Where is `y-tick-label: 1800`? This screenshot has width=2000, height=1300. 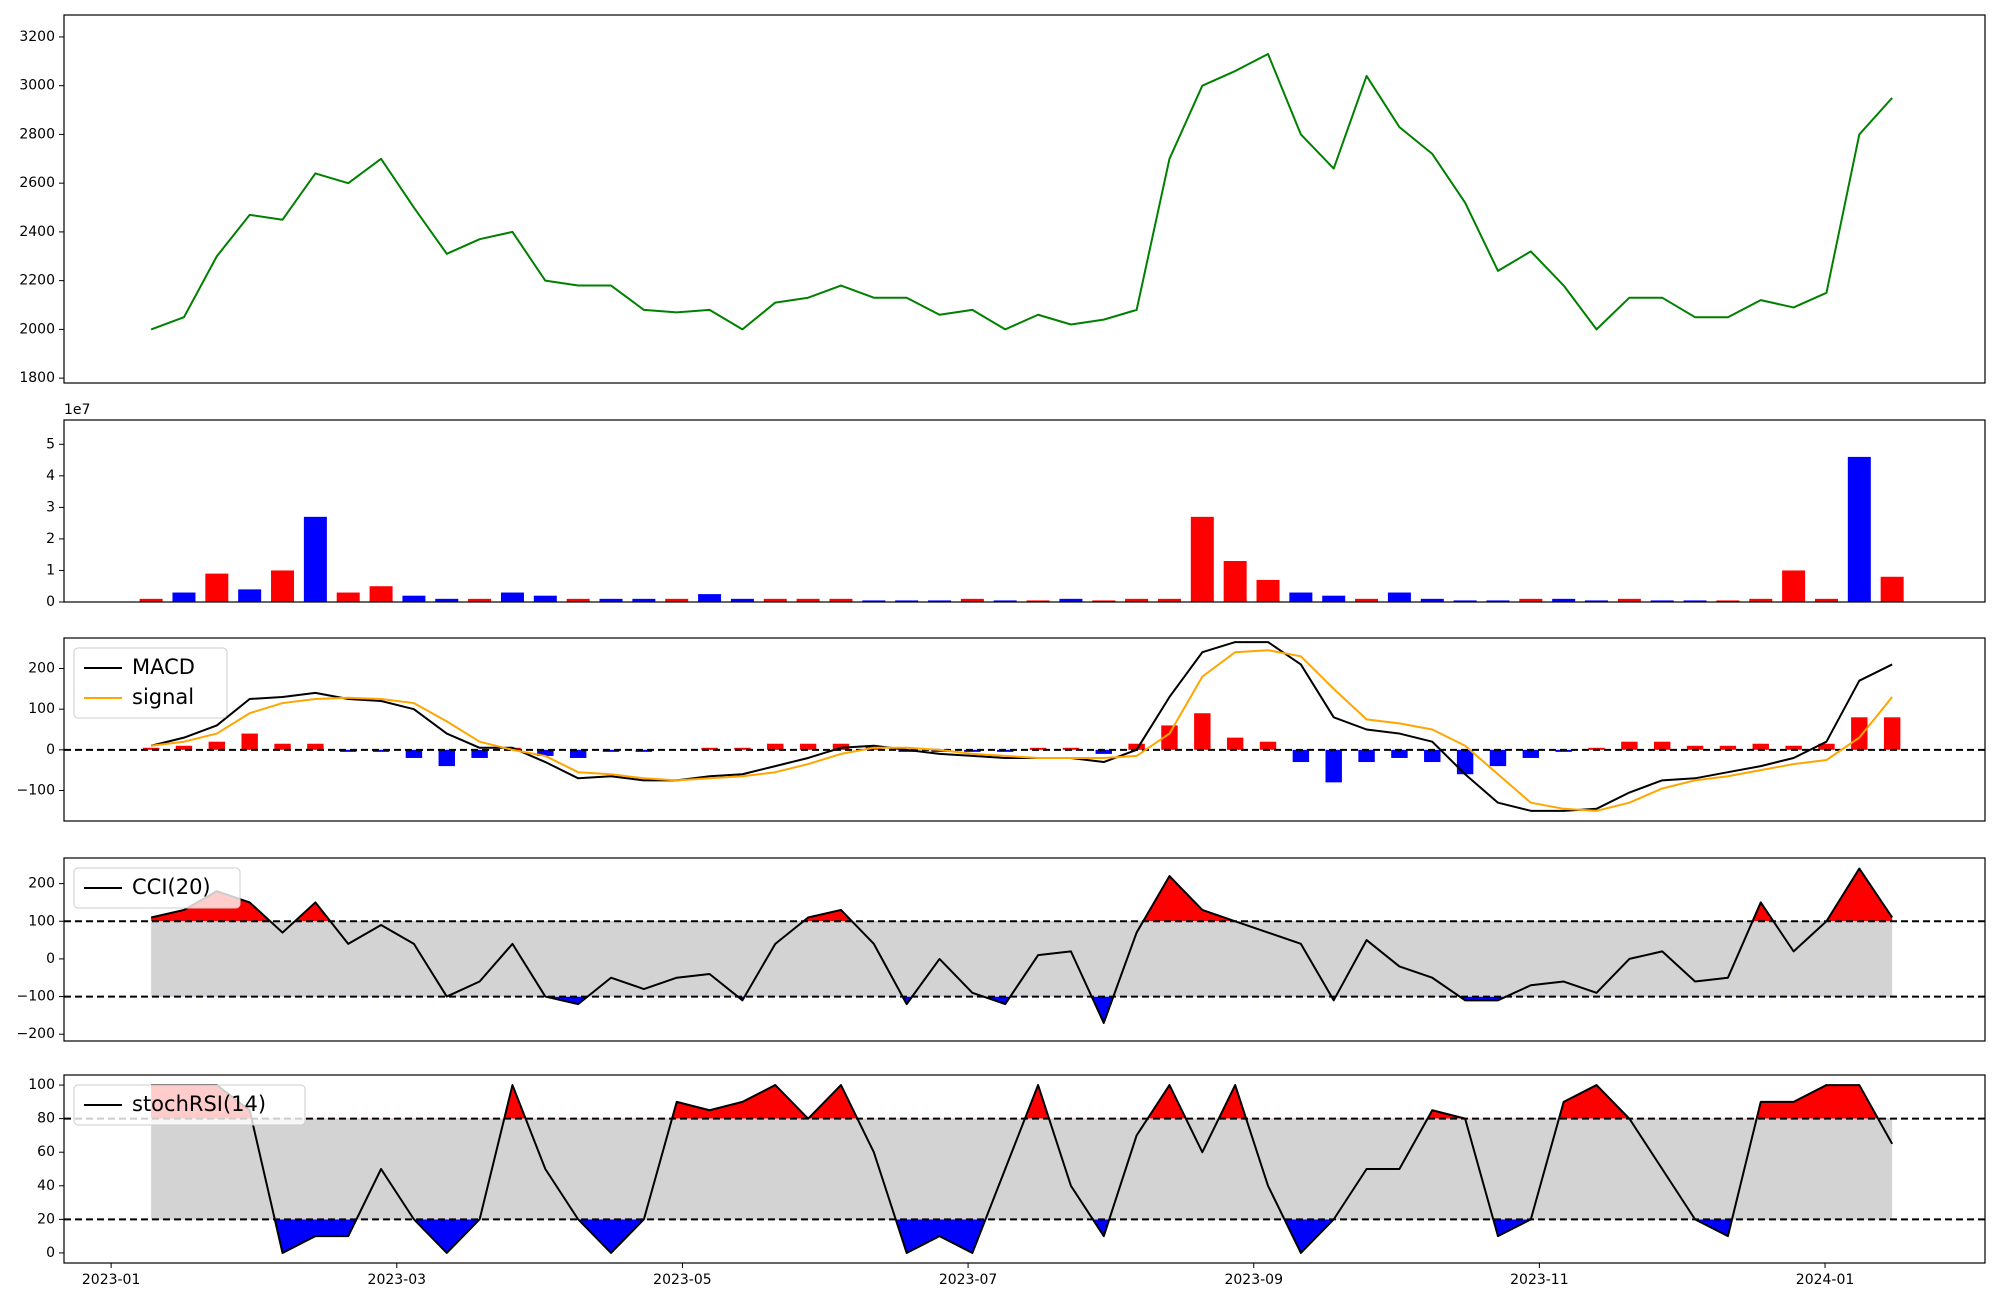
y-tick-label: 1800 is located at coordinates (37, 378).